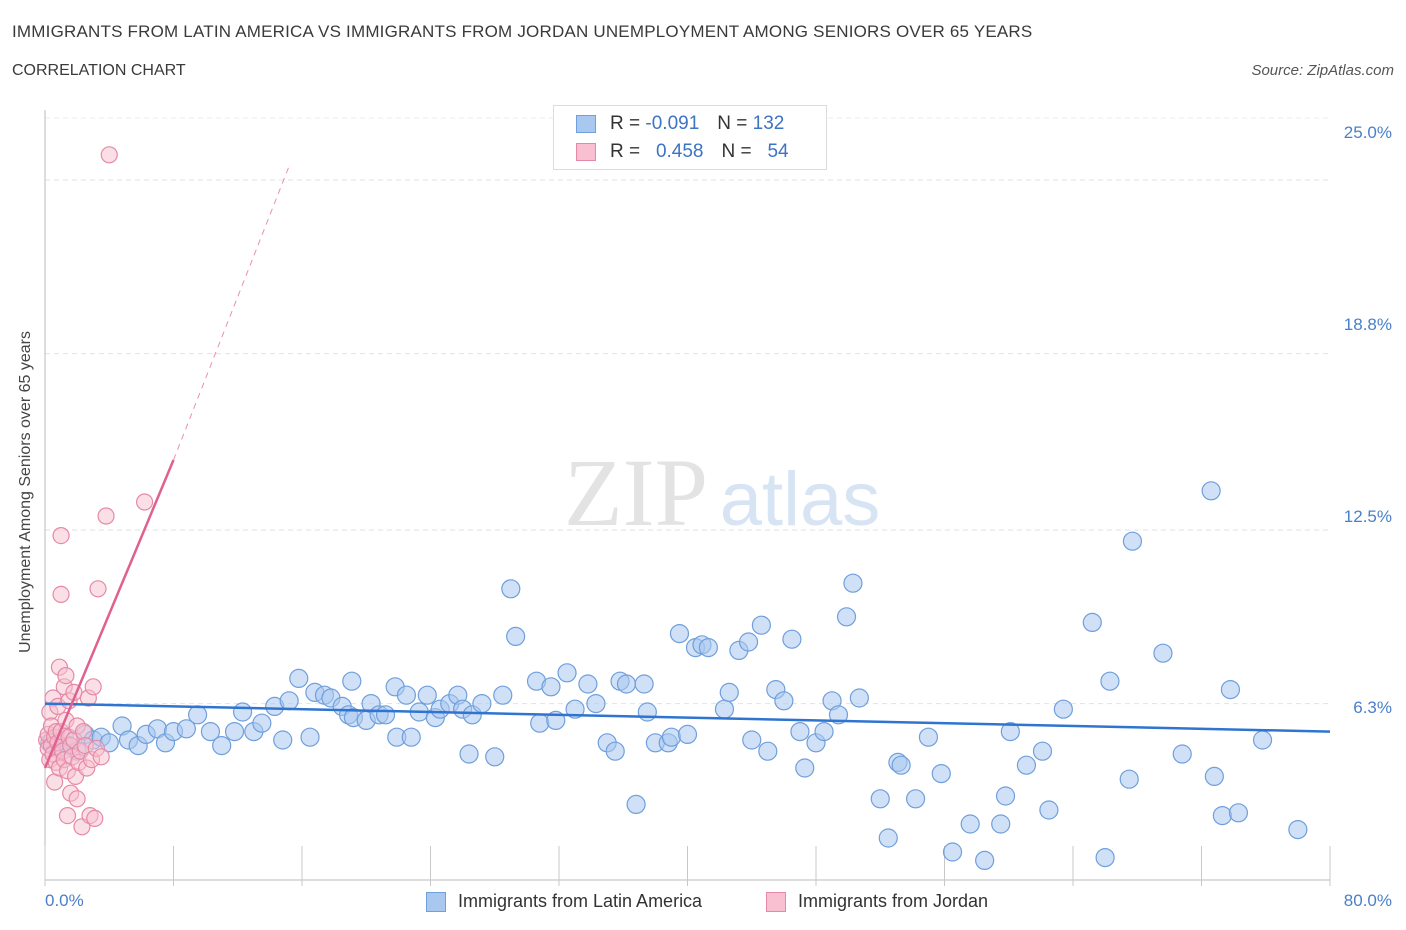 The width and height of the screenshot is (1406, 930). What do you see at coordinates (1372, 707) in the screenshot?
I see `y-tick-label: 6.3%` at bounding box center [1372, 707].